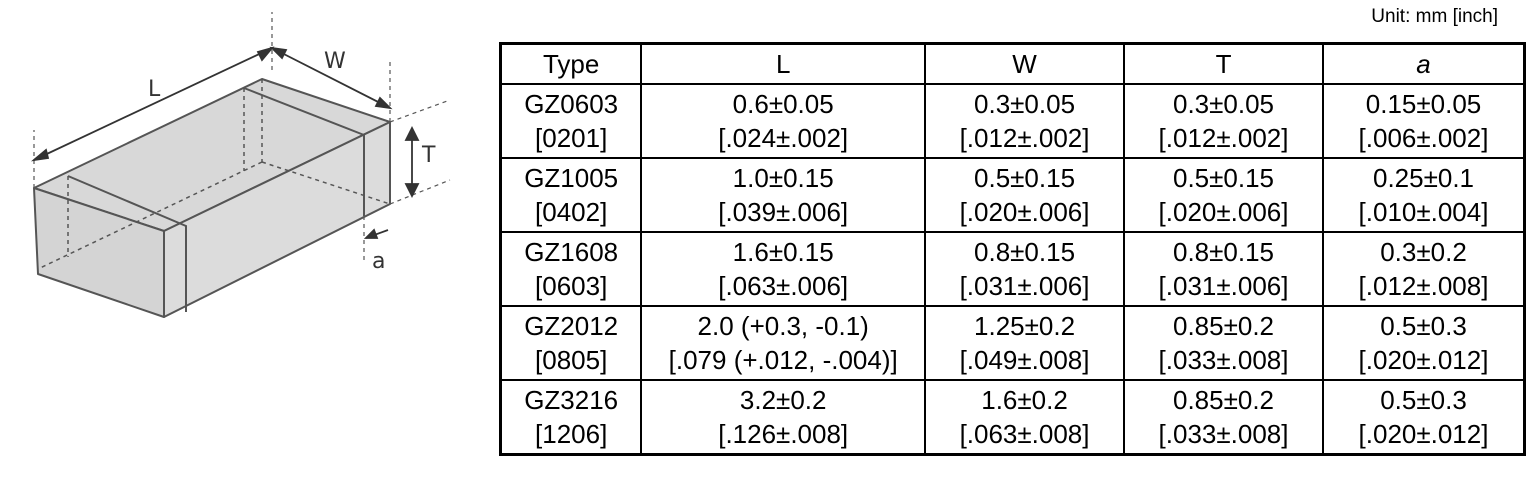 The height and width of the screenshot is (498, 1535). Describe the element at coordinates (1025, 343) in the screenshot. I see `cell-w: 1.25±0.2 [.049±.008]` at that location.